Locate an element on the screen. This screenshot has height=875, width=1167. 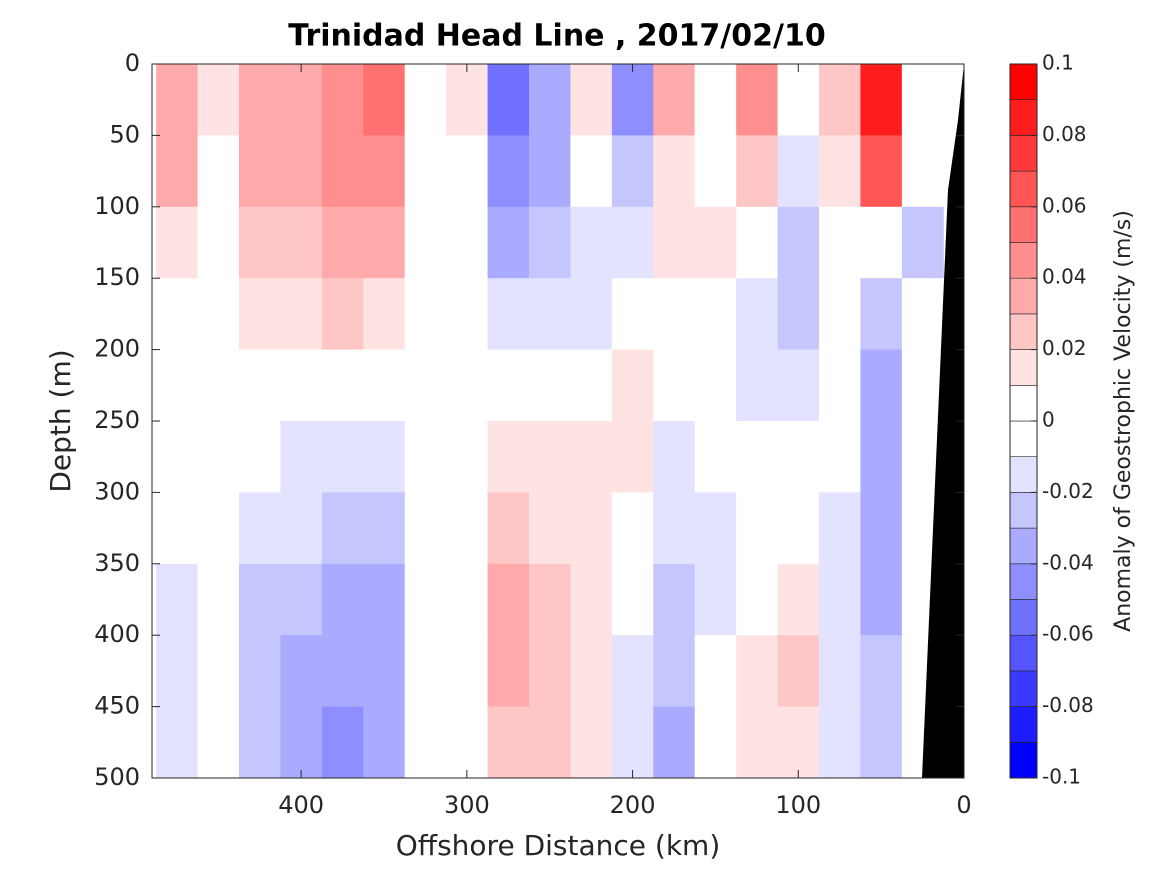
colorbar-tick-label: 0.02 is located at coordinates (1064, 348).